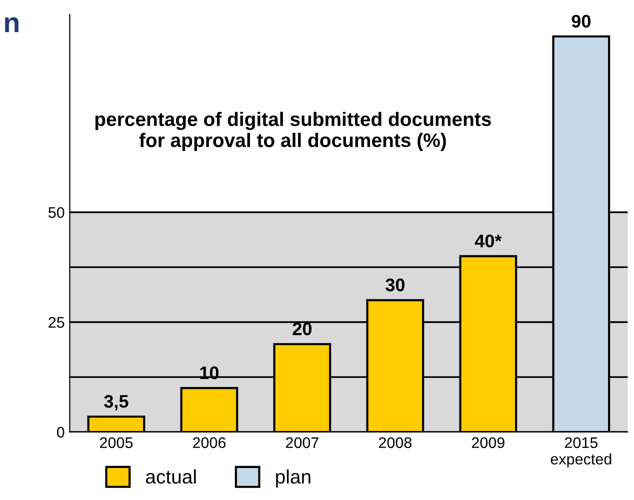 The image size is (634, 500). I want to click on data-label: 3,5, so click(116, 402).